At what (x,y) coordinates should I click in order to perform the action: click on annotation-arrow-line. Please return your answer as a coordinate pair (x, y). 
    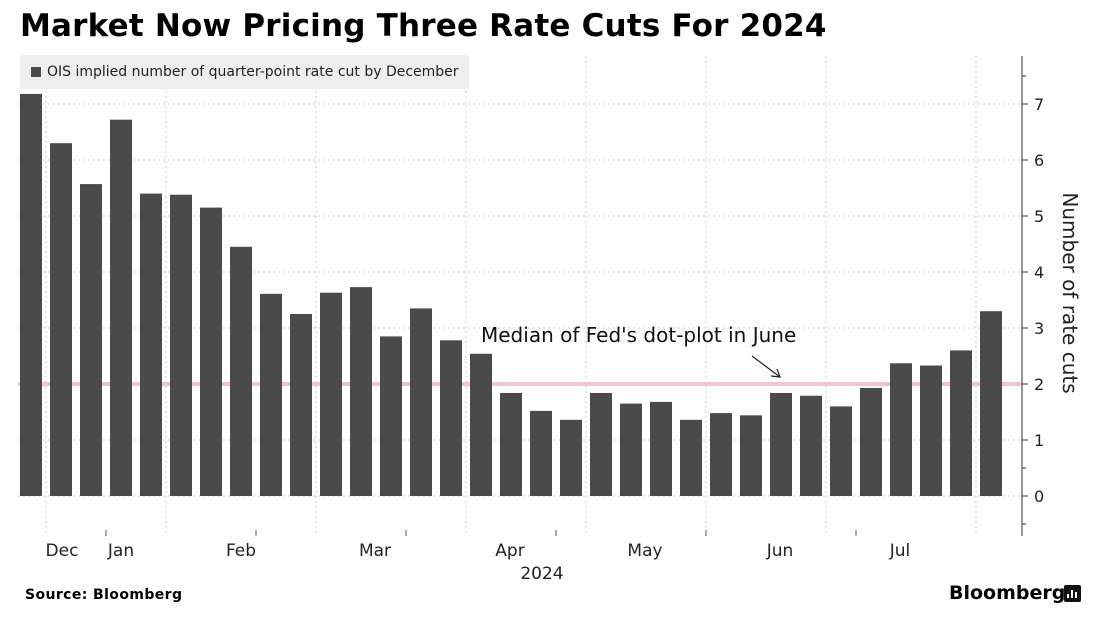
    Looking at the image, I should click on (766, 366).